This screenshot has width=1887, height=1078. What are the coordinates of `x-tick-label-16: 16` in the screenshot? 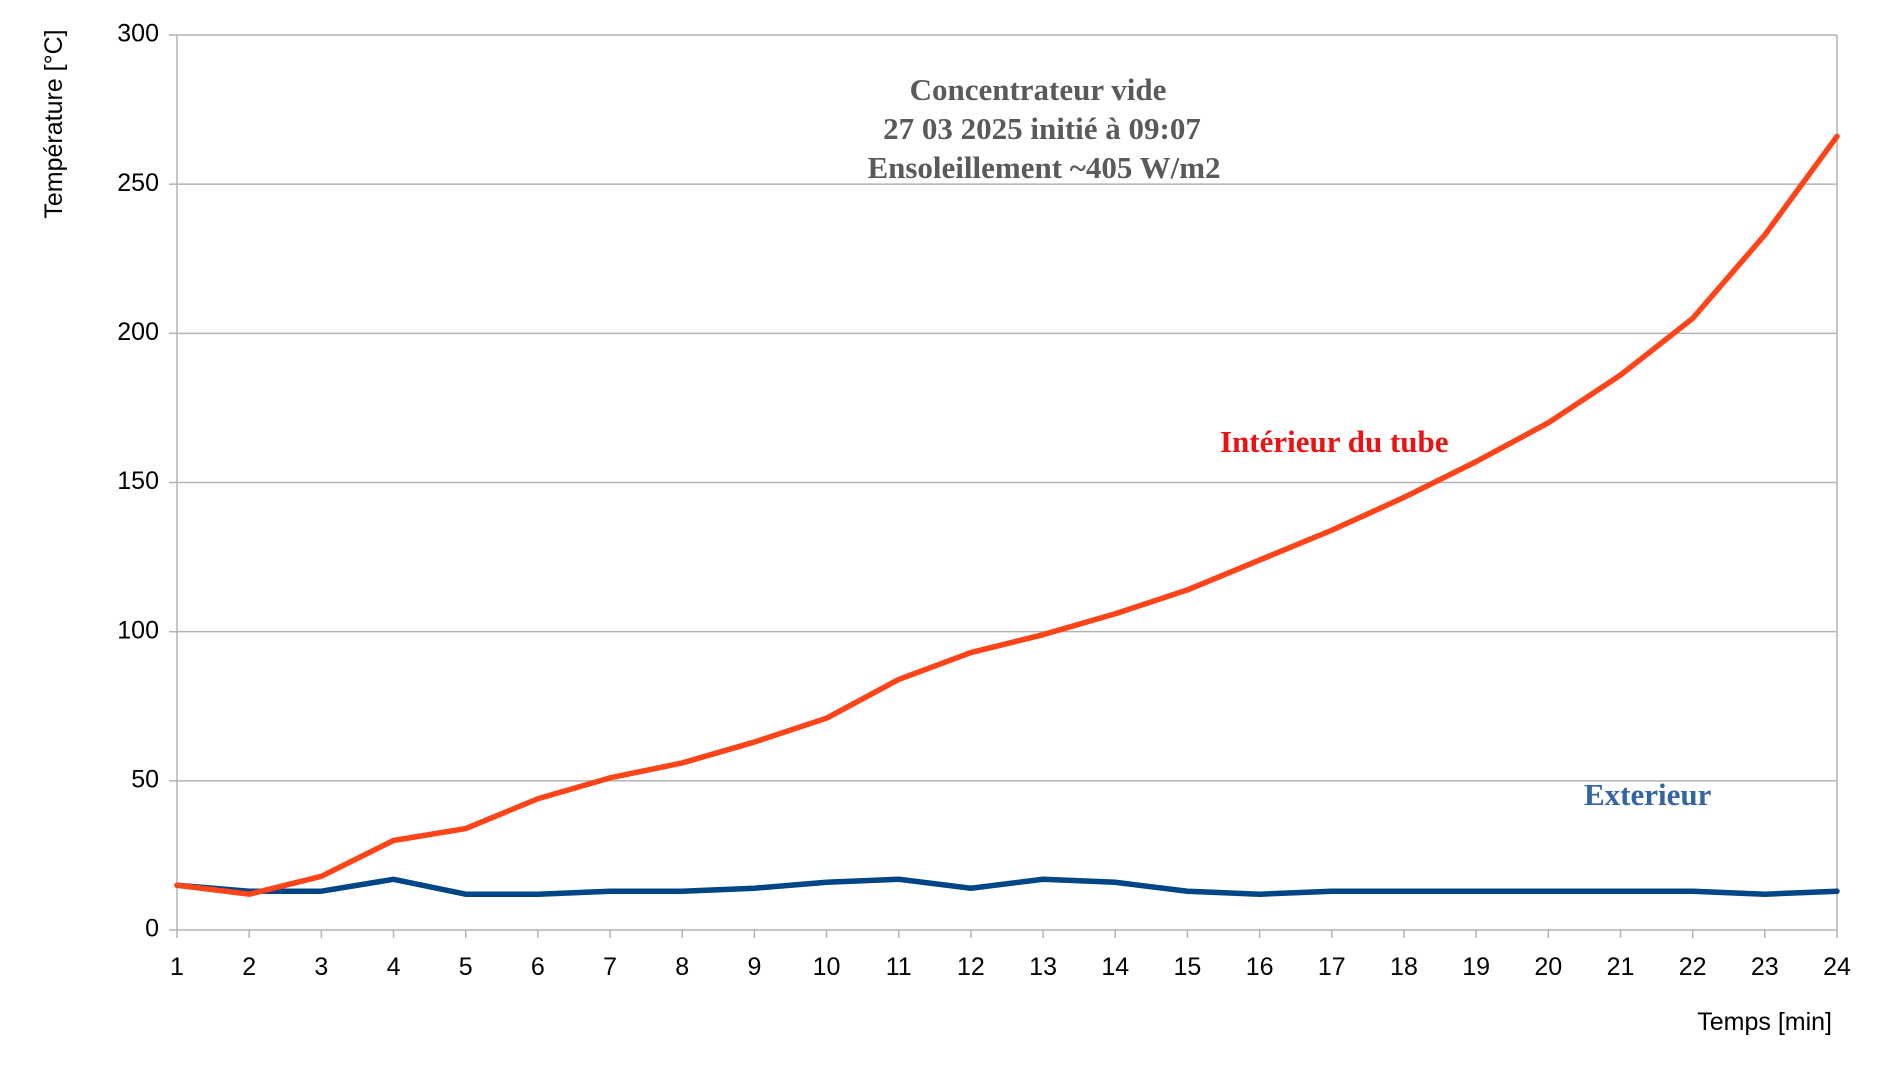 It's located at (1260, 967).